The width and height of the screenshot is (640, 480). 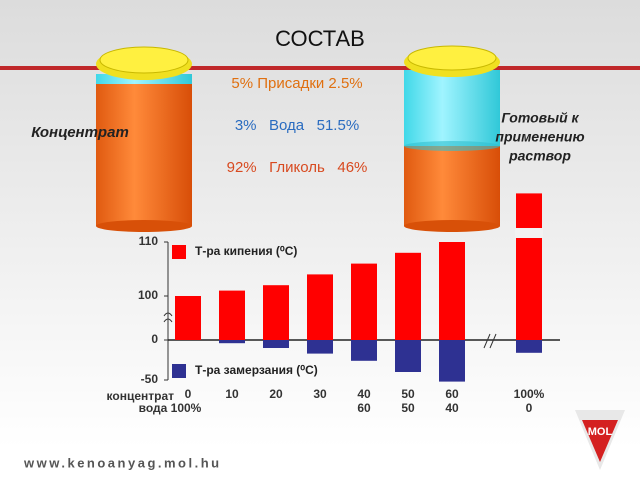 What do you see at coordinates (148, 295) in the screenshot?
I see `y-tick-label: 100` at bounding box center [148, 295].